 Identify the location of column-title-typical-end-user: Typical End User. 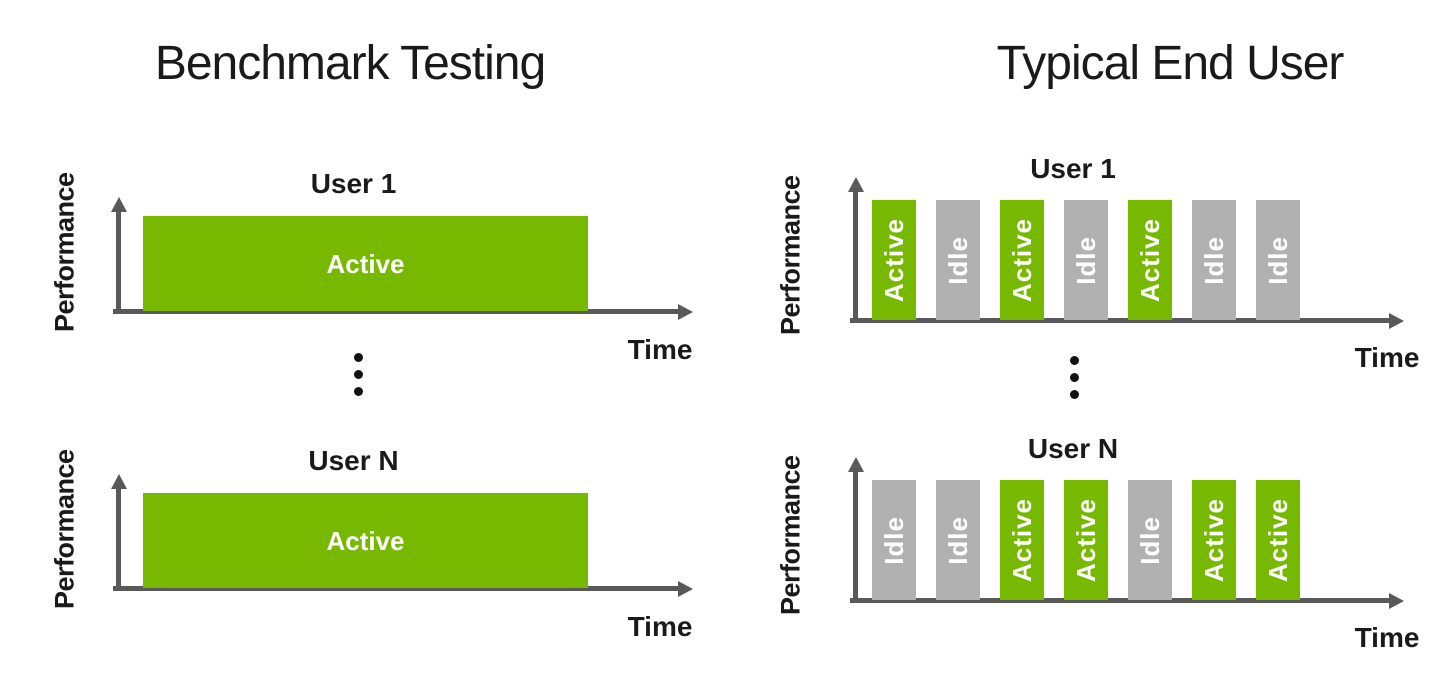
(1170, 63).